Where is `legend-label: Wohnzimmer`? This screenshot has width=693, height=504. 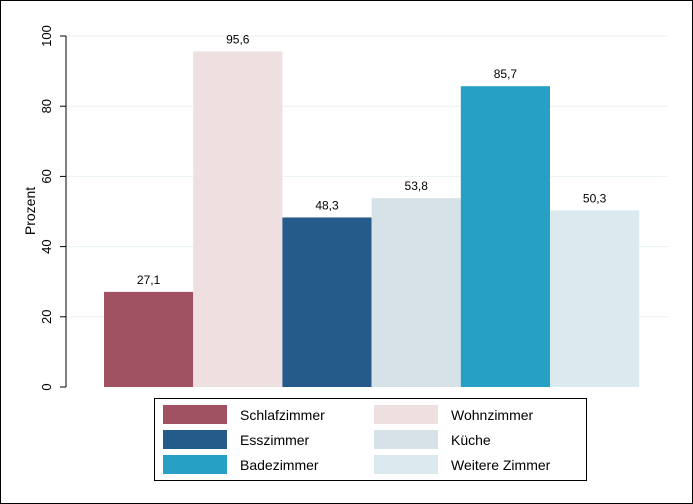
legend-label: Wohnzimmer is located at coordinates (492, 415).